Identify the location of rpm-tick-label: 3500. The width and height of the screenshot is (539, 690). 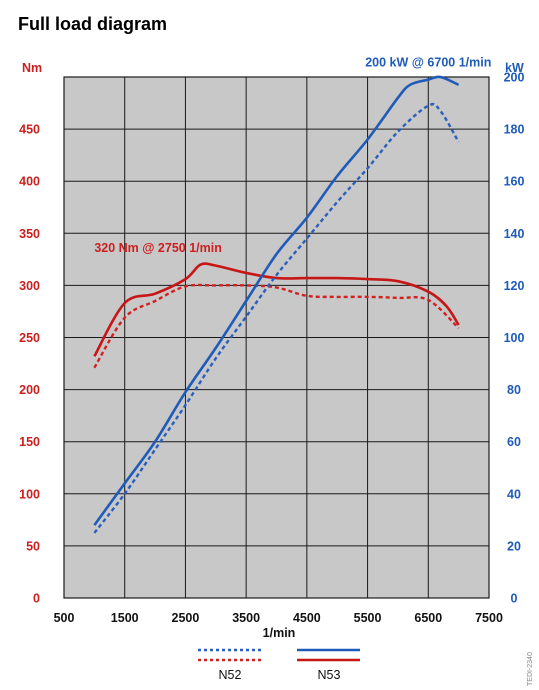
(246, 618).